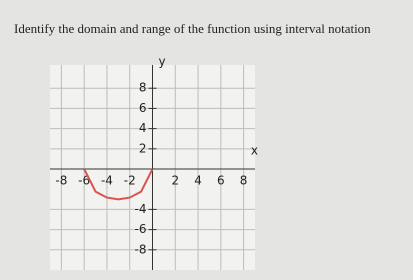 Image resolution: width=413 pixels, height=280 pixels. What do you see at coordinates (175, 181) in the screenshot?
I see `x-tick-label: 2` at bounding box center [175, 181].